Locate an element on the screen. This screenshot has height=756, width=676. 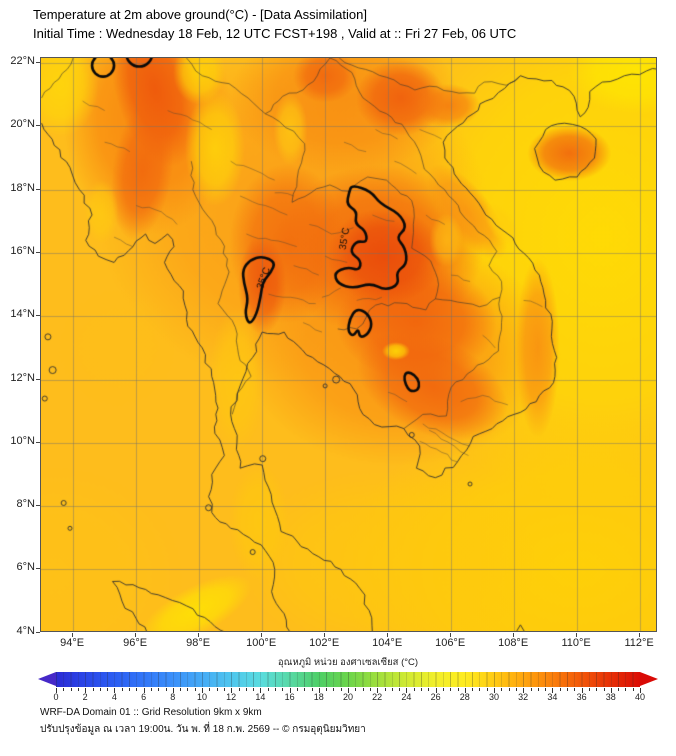
colorbar-gradient is located at coordinates (348, 679).